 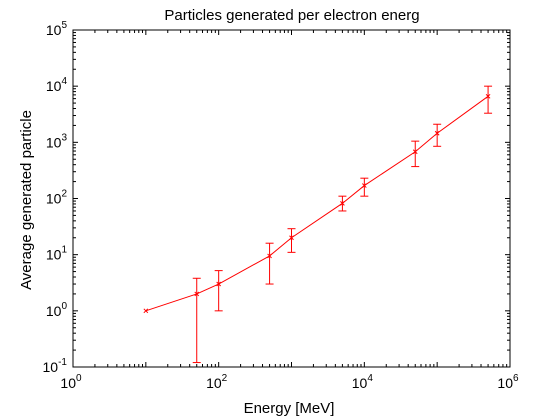 What do you see at coordinates (516, 378) in the screenshot?
I see `x-tick-label-exponent: 6` at bounding box center [516, 378].